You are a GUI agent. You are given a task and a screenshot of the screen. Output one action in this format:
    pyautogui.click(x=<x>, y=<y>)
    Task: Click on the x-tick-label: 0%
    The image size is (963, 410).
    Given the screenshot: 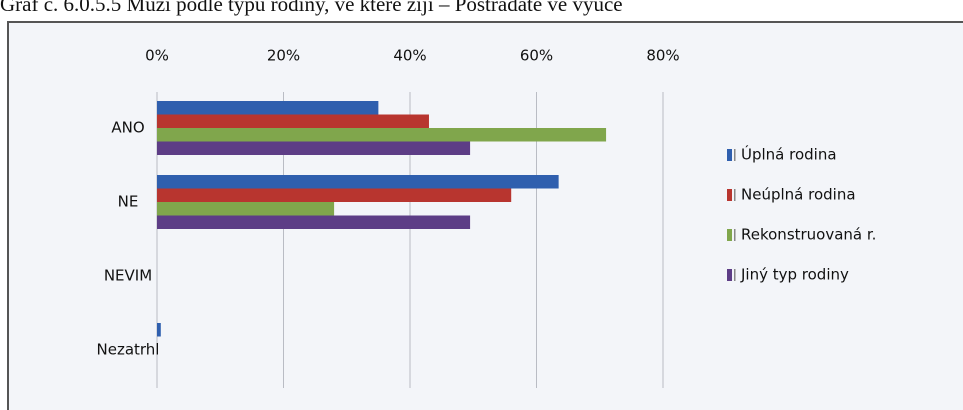 What is the action you would take?
    pyautogui.click(x=157, y=56)
    